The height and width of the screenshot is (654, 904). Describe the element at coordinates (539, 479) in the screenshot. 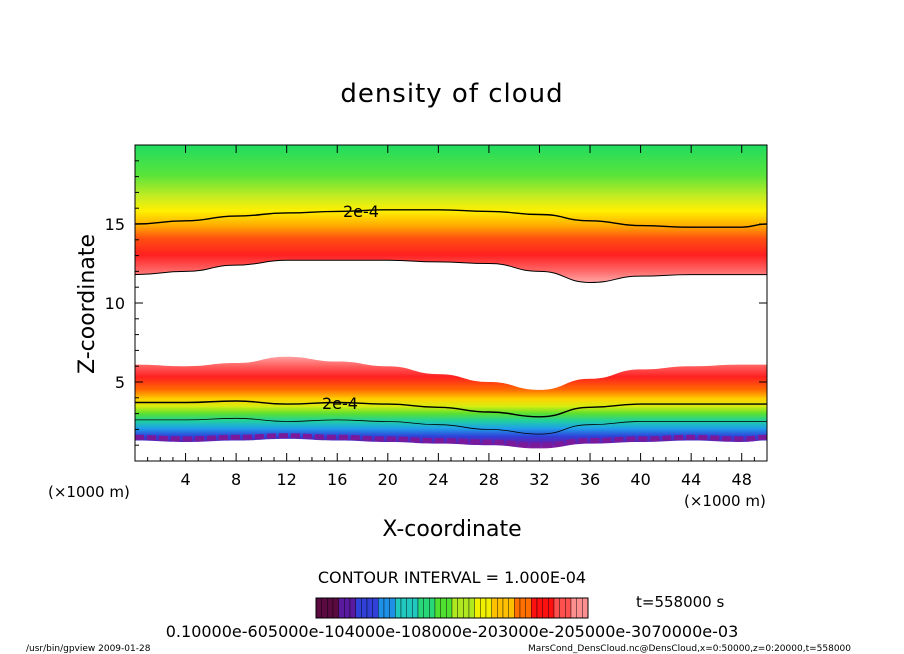

I see `x-tick-label: 32` at that location.